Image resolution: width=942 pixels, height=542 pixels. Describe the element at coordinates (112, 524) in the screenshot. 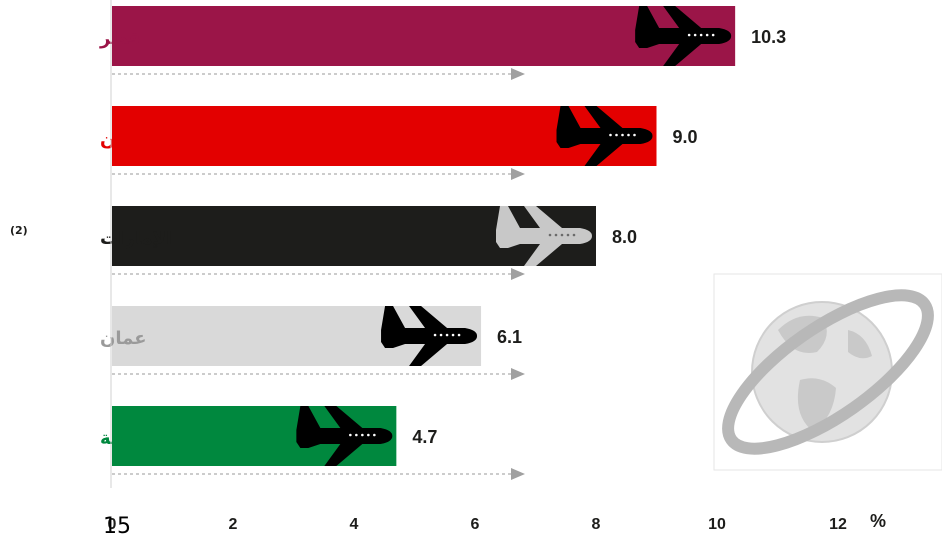

I see `x-tick-label: 0` at that location.